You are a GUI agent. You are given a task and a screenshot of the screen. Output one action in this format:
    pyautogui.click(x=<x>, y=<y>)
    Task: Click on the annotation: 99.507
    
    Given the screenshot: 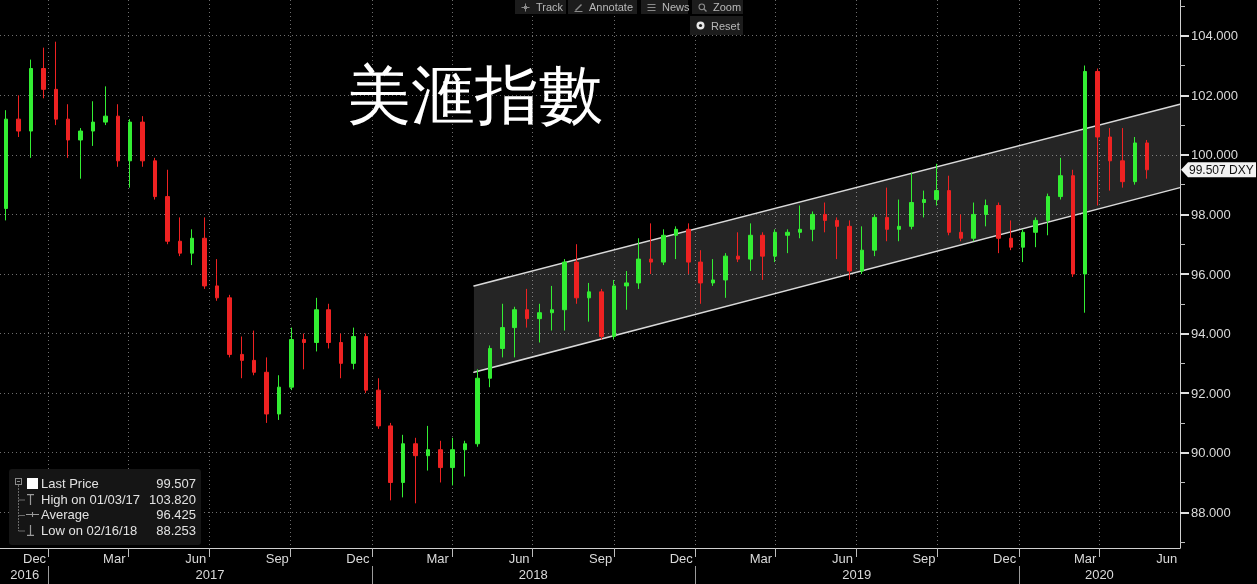 What is the action you would take?
    pyautogui.click(x=176, y=483)
    